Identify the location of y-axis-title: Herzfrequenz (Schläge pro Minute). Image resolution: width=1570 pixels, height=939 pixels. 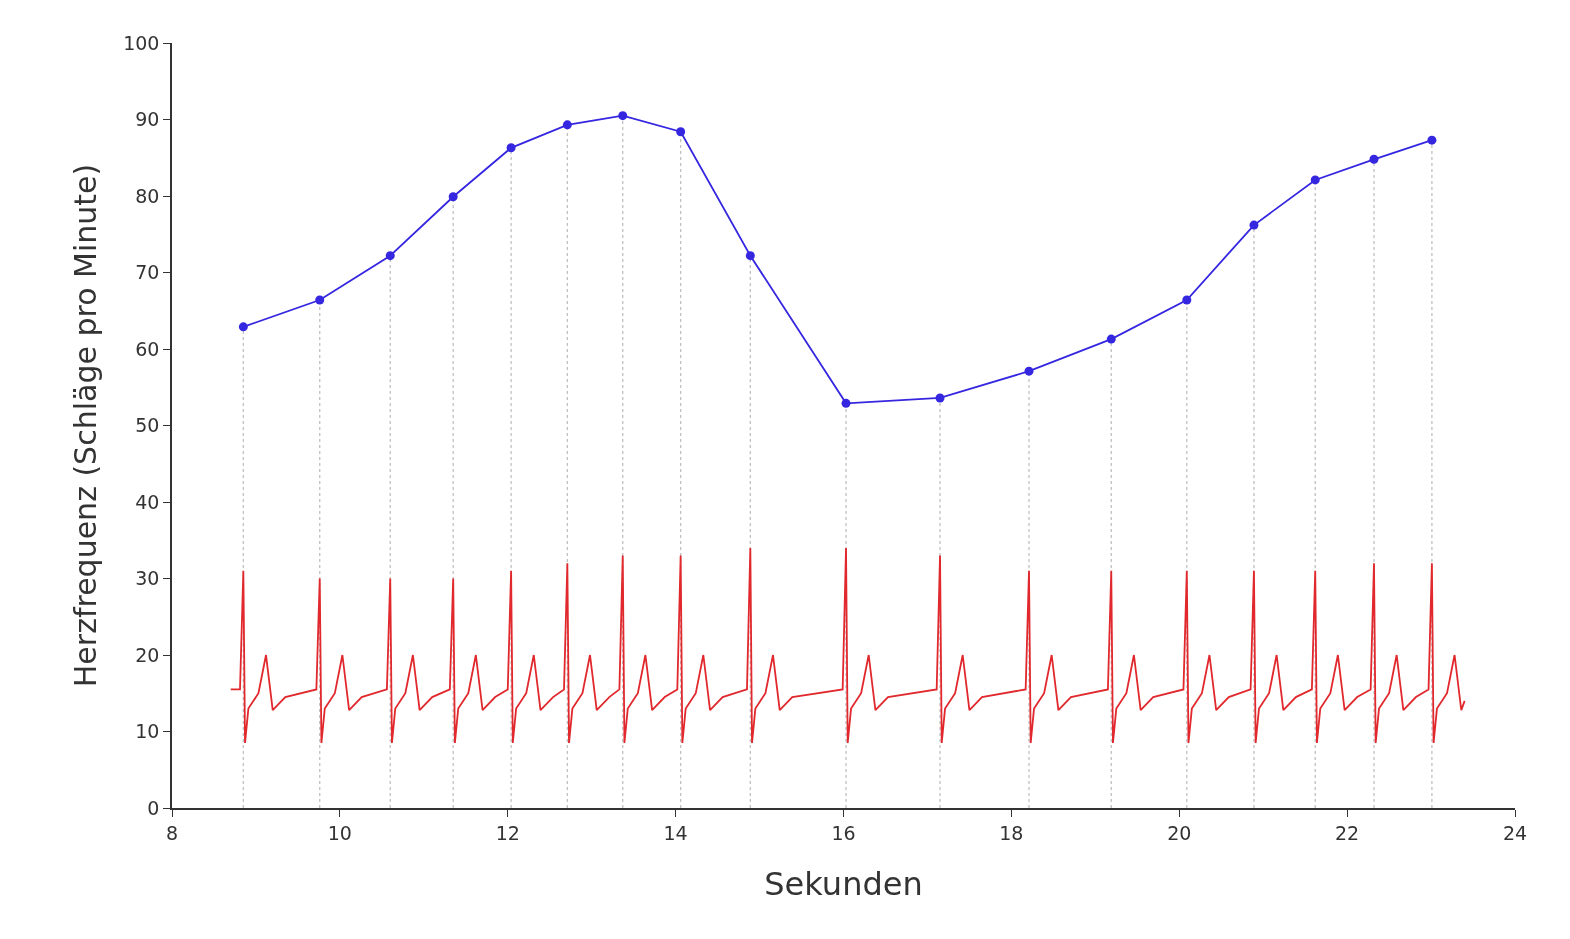
(85, 425).